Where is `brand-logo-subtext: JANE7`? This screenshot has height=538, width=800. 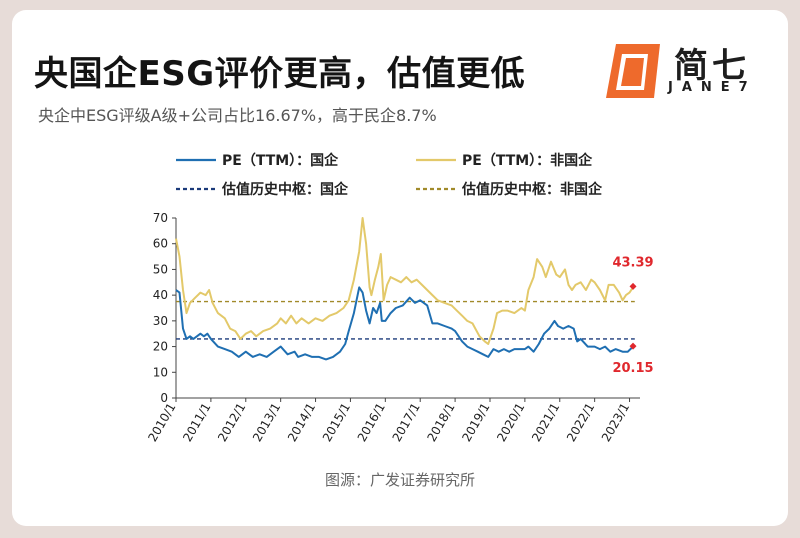
brand-logo-subtext: JANE7 is located at coordinates (712, 87).